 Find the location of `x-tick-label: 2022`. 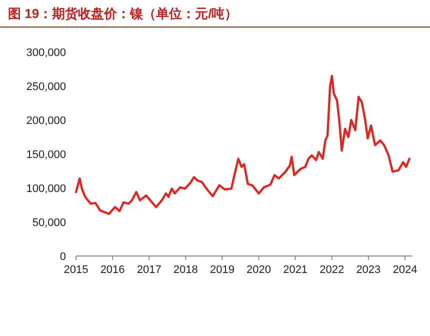

x-tick-label: 2022 is located at coordinates (332, 270).